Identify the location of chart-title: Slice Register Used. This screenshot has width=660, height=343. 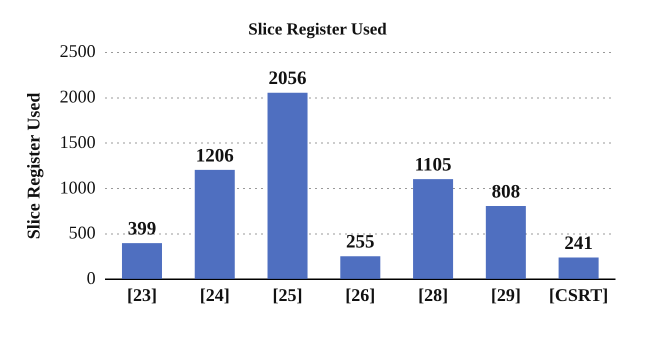
(318, 29).